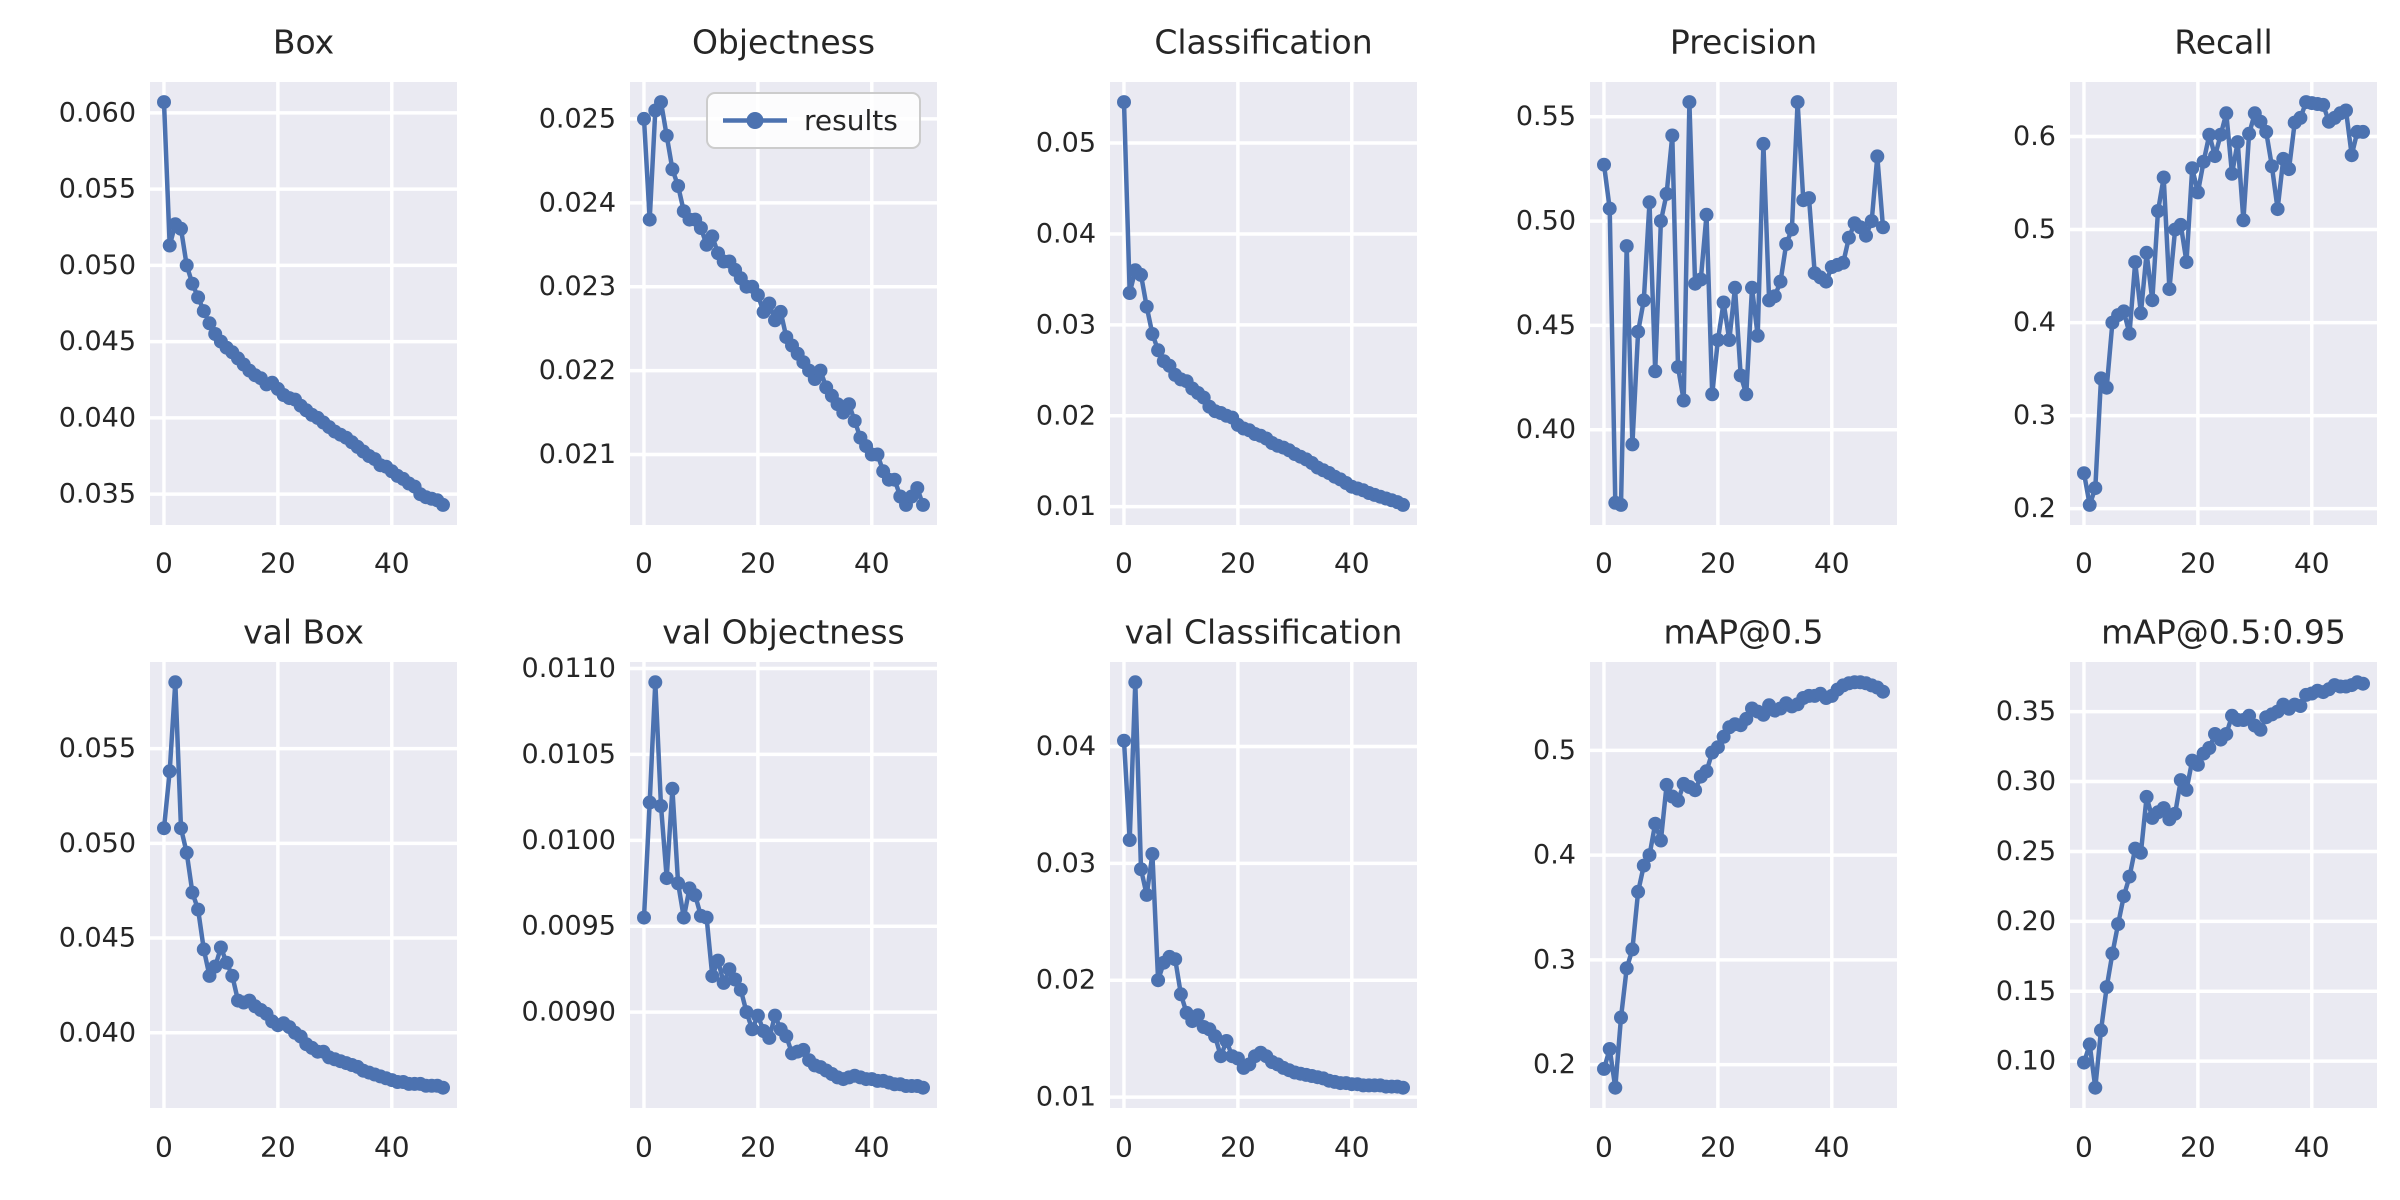 The height and width of the screenshot is (1200, 2400). Describe the element at coordinates (851, 120) in the screenshot. I see `legend-label: results` at that location.